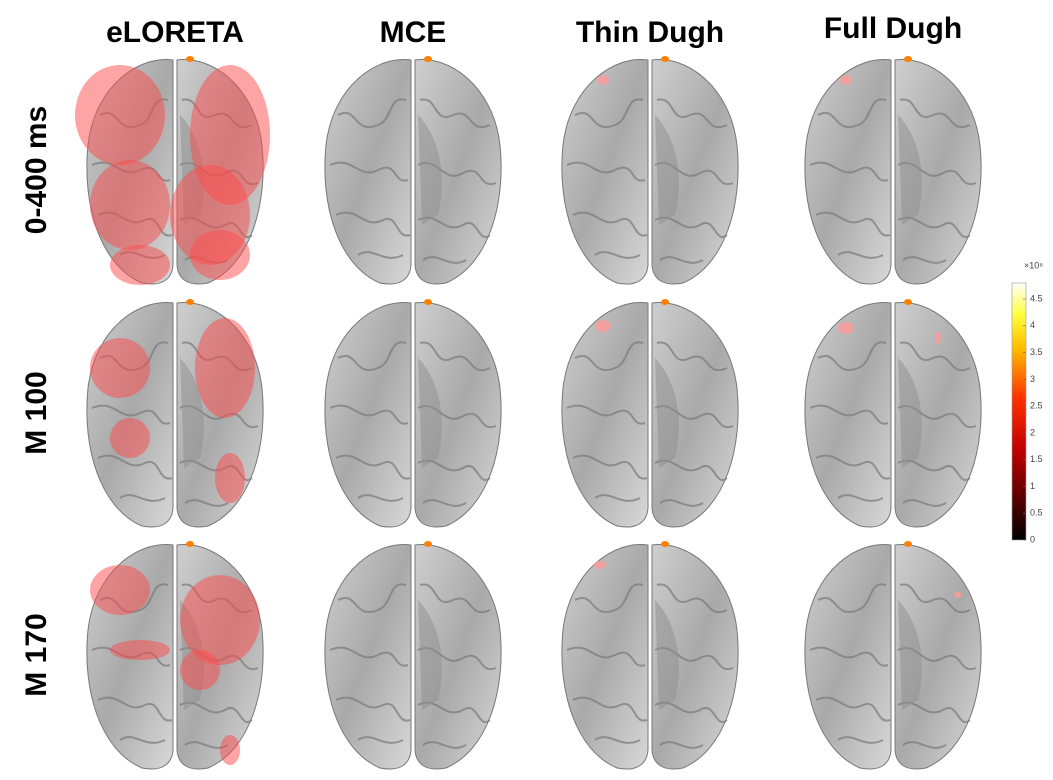 The image size is (1053, 780). I want to click on row-labels: 0-400 ms M 100 M 170, so click(36, 401).